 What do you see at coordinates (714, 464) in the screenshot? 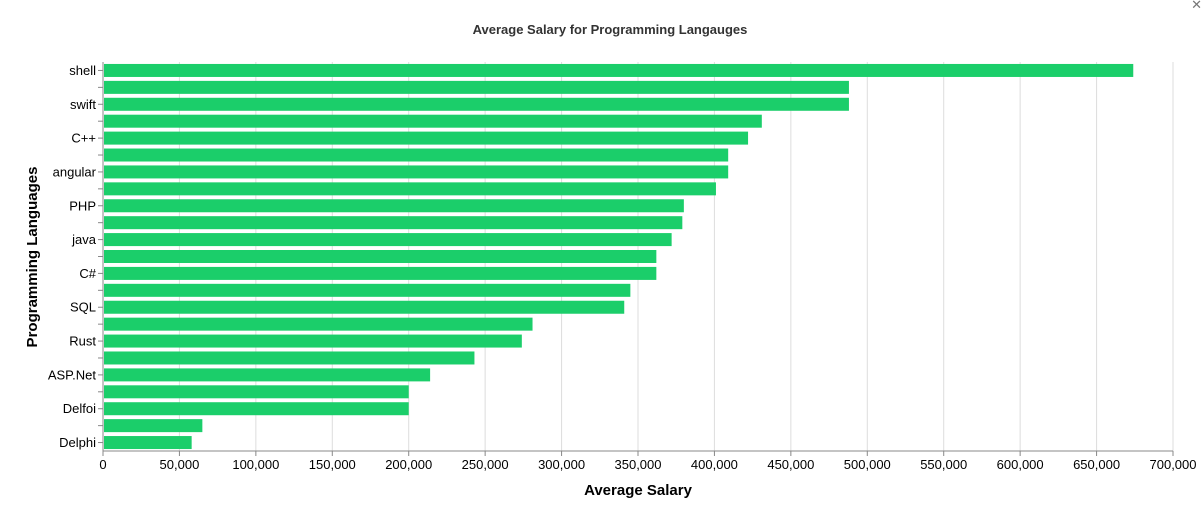
I see `x-tick-label: 400,000` at bounding box center [714, 464].